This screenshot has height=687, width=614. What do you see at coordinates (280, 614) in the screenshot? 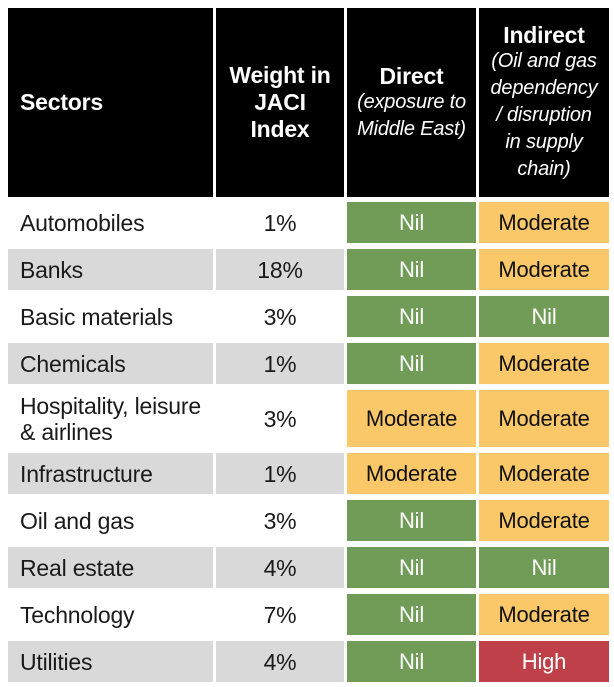
I see `weight-value: 7%` at bounding box center [280, 614].